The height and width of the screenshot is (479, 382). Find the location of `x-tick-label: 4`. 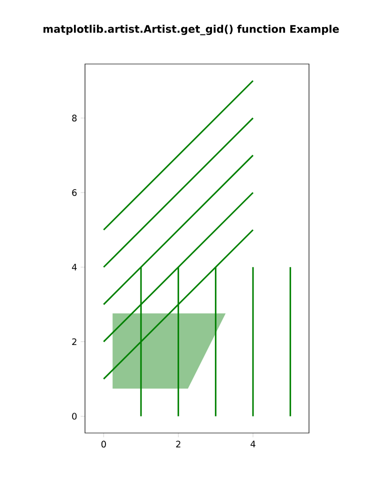

x-tick-label: 4 is located at coordinates (253, 444).